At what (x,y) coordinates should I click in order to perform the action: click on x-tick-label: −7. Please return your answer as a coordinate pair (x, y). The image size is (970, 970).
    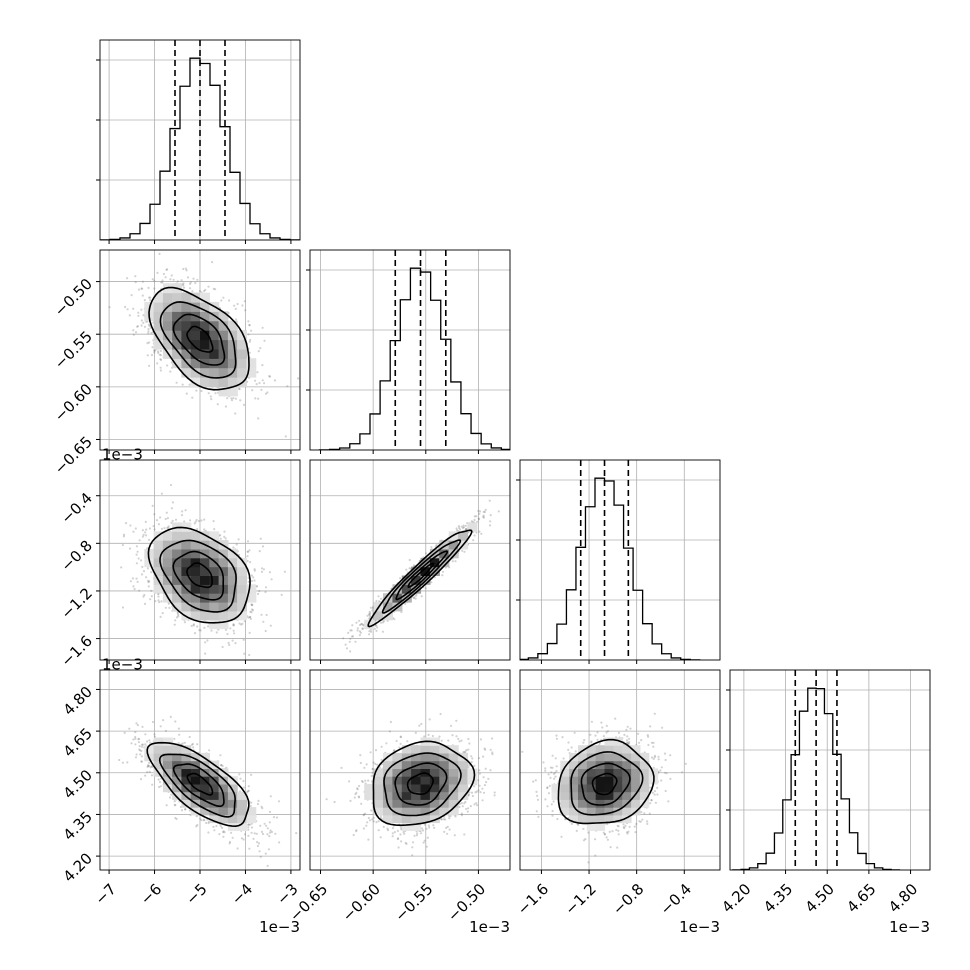
    Looking at the image, I should click on (105, 894).